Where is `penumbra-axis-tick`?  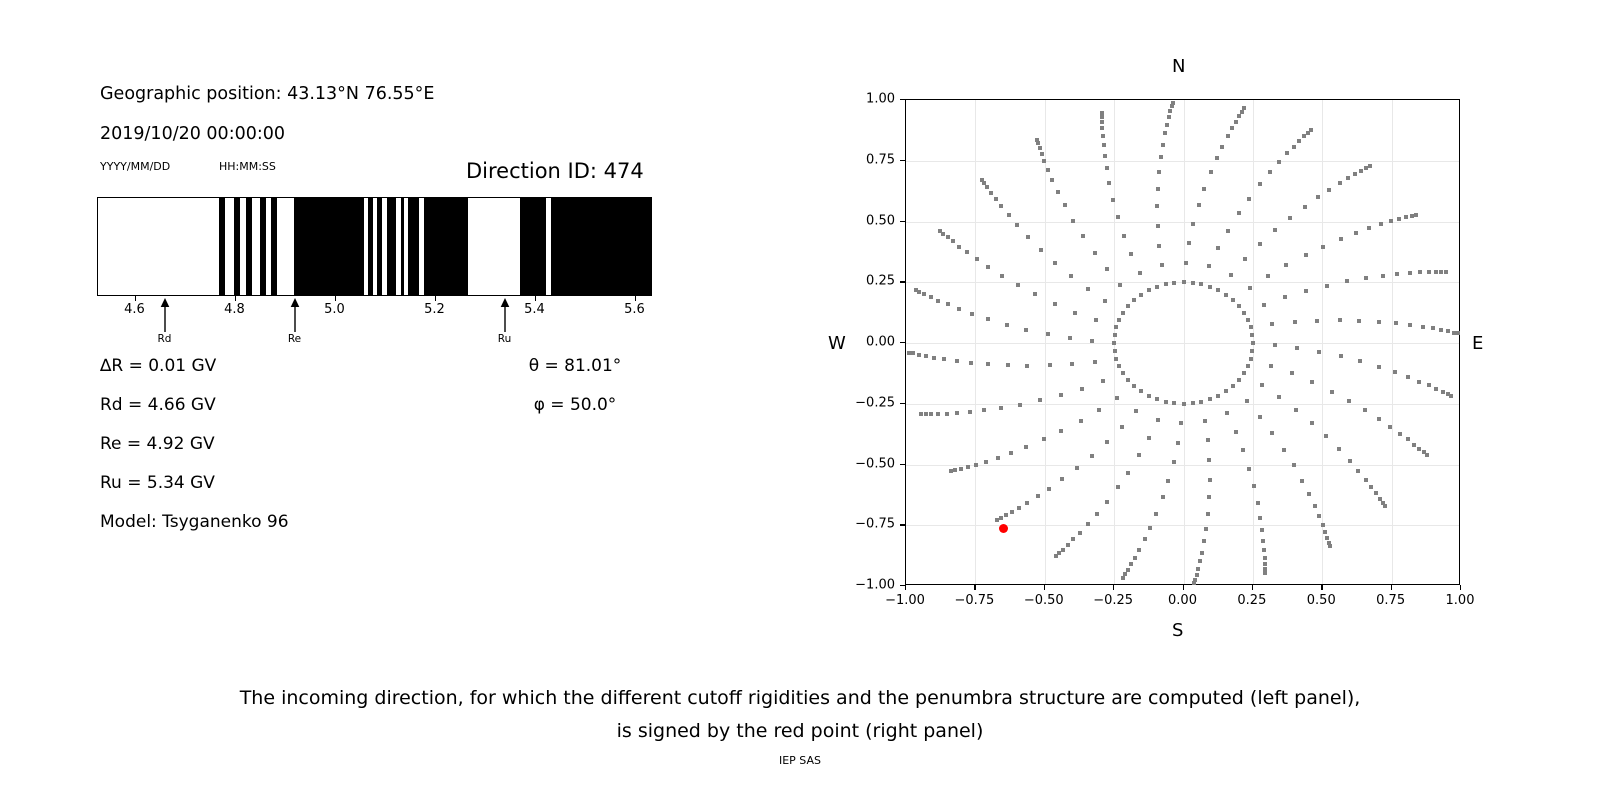
penumbra-axis-tick is located at coordinates (135, 298).